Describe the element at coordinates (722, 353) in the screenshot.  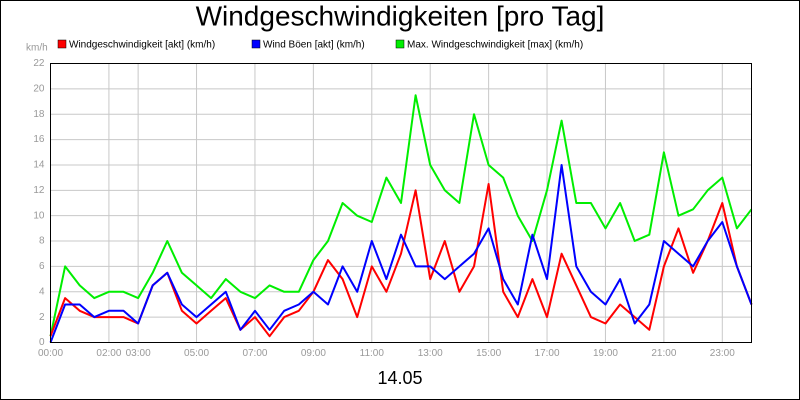
I see `x-tick-label: 23:00` at that location.